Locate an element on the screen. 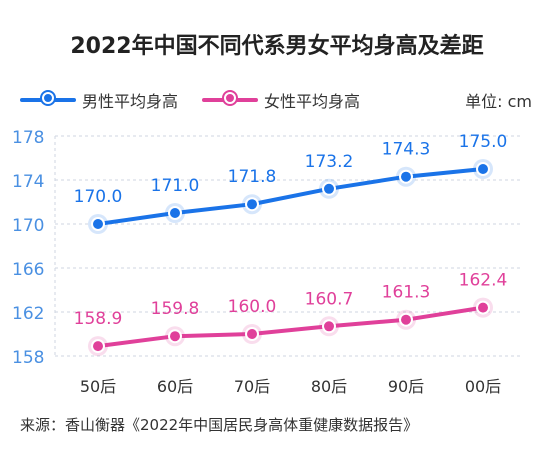 This screenshot has width=554, height=458. x-tick-label: 00后 is located at coordinates (483, 386).